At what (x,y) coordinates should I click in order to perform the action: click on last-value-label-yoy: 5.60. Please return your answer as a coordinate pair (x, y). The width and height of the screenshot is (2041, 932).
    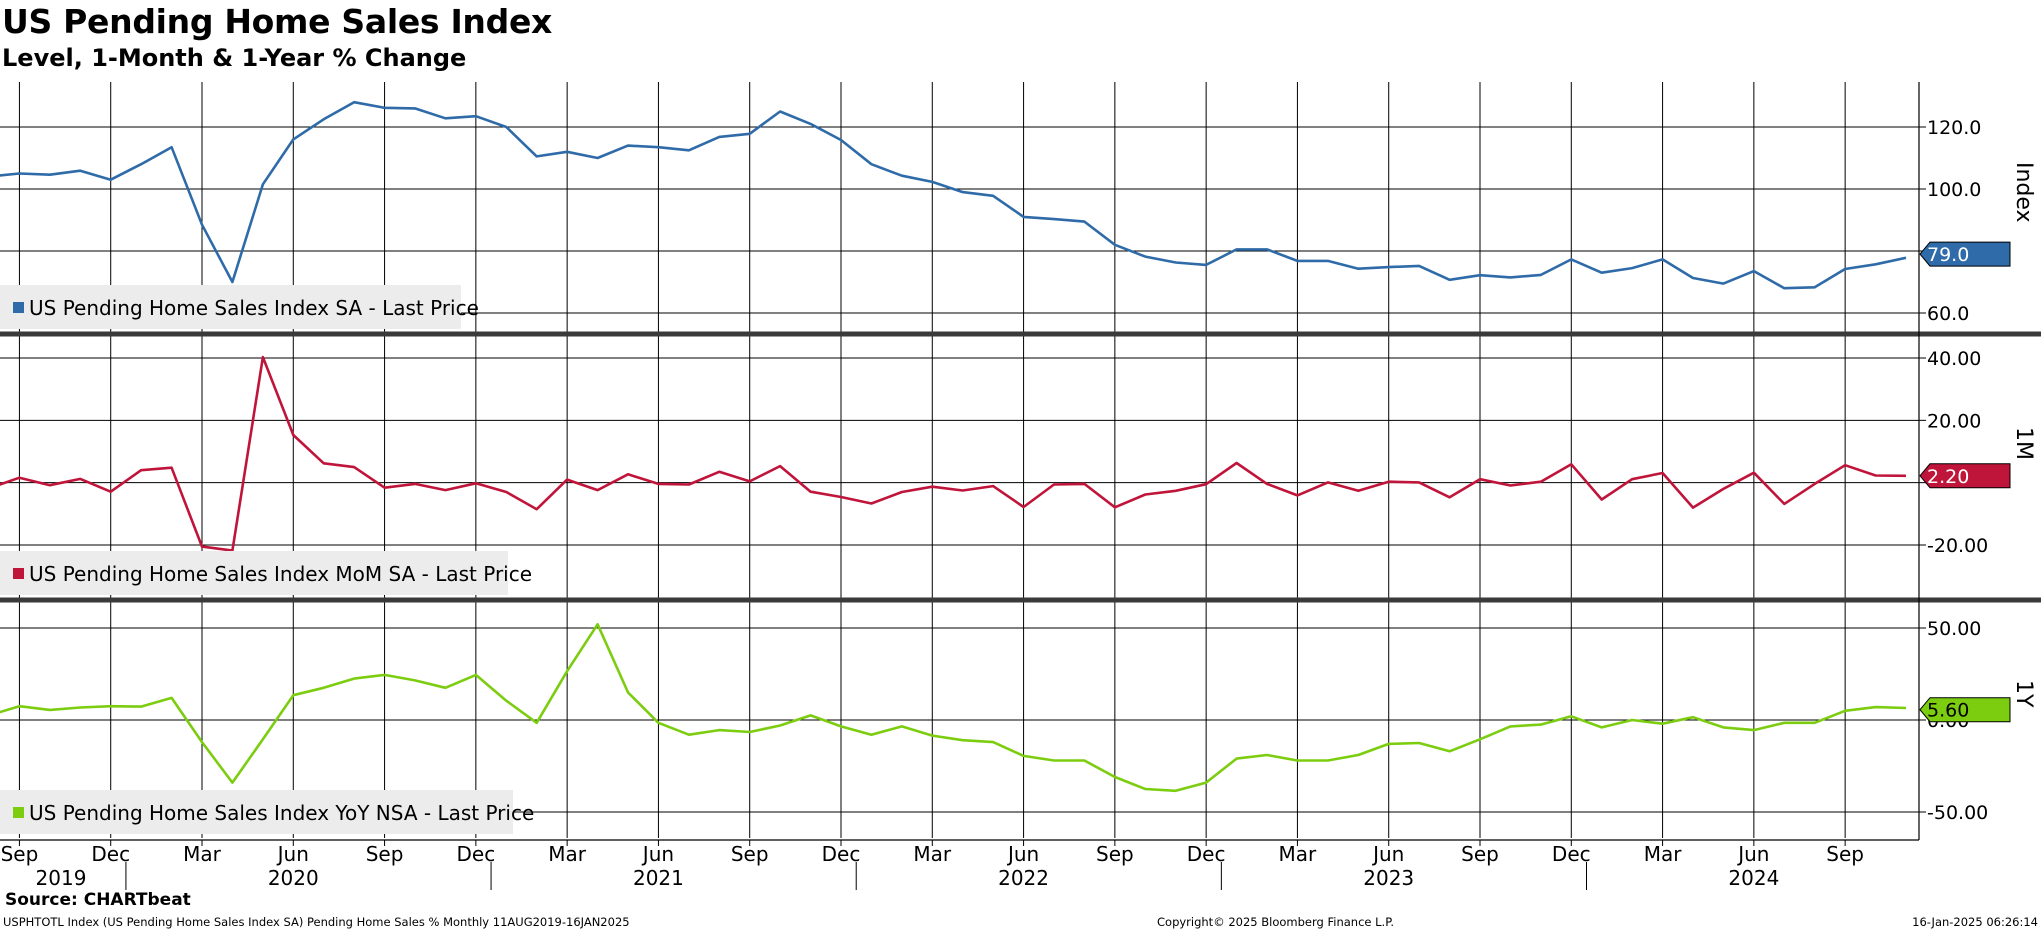
    Looking at the image, I should click on (1948, 711).